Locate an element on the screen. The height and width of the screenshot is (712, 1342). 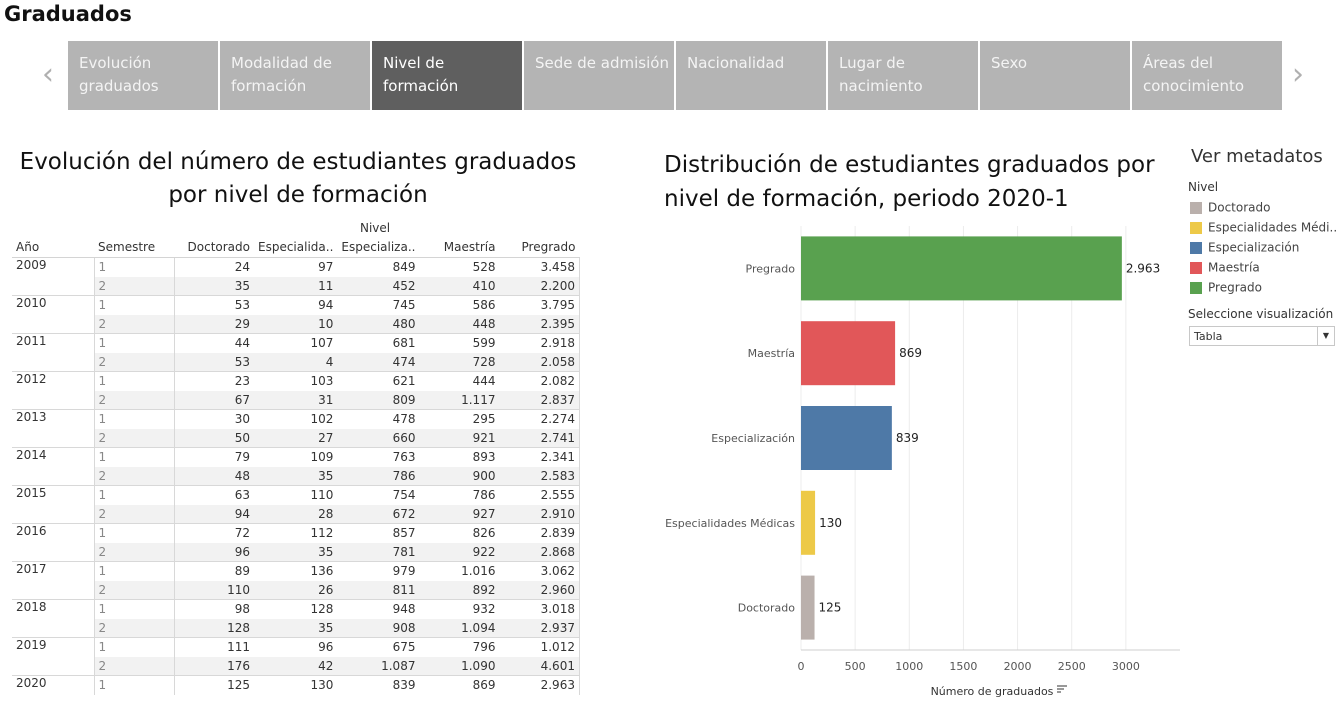
value-cell: 48 is located at coordinates (213, 476).